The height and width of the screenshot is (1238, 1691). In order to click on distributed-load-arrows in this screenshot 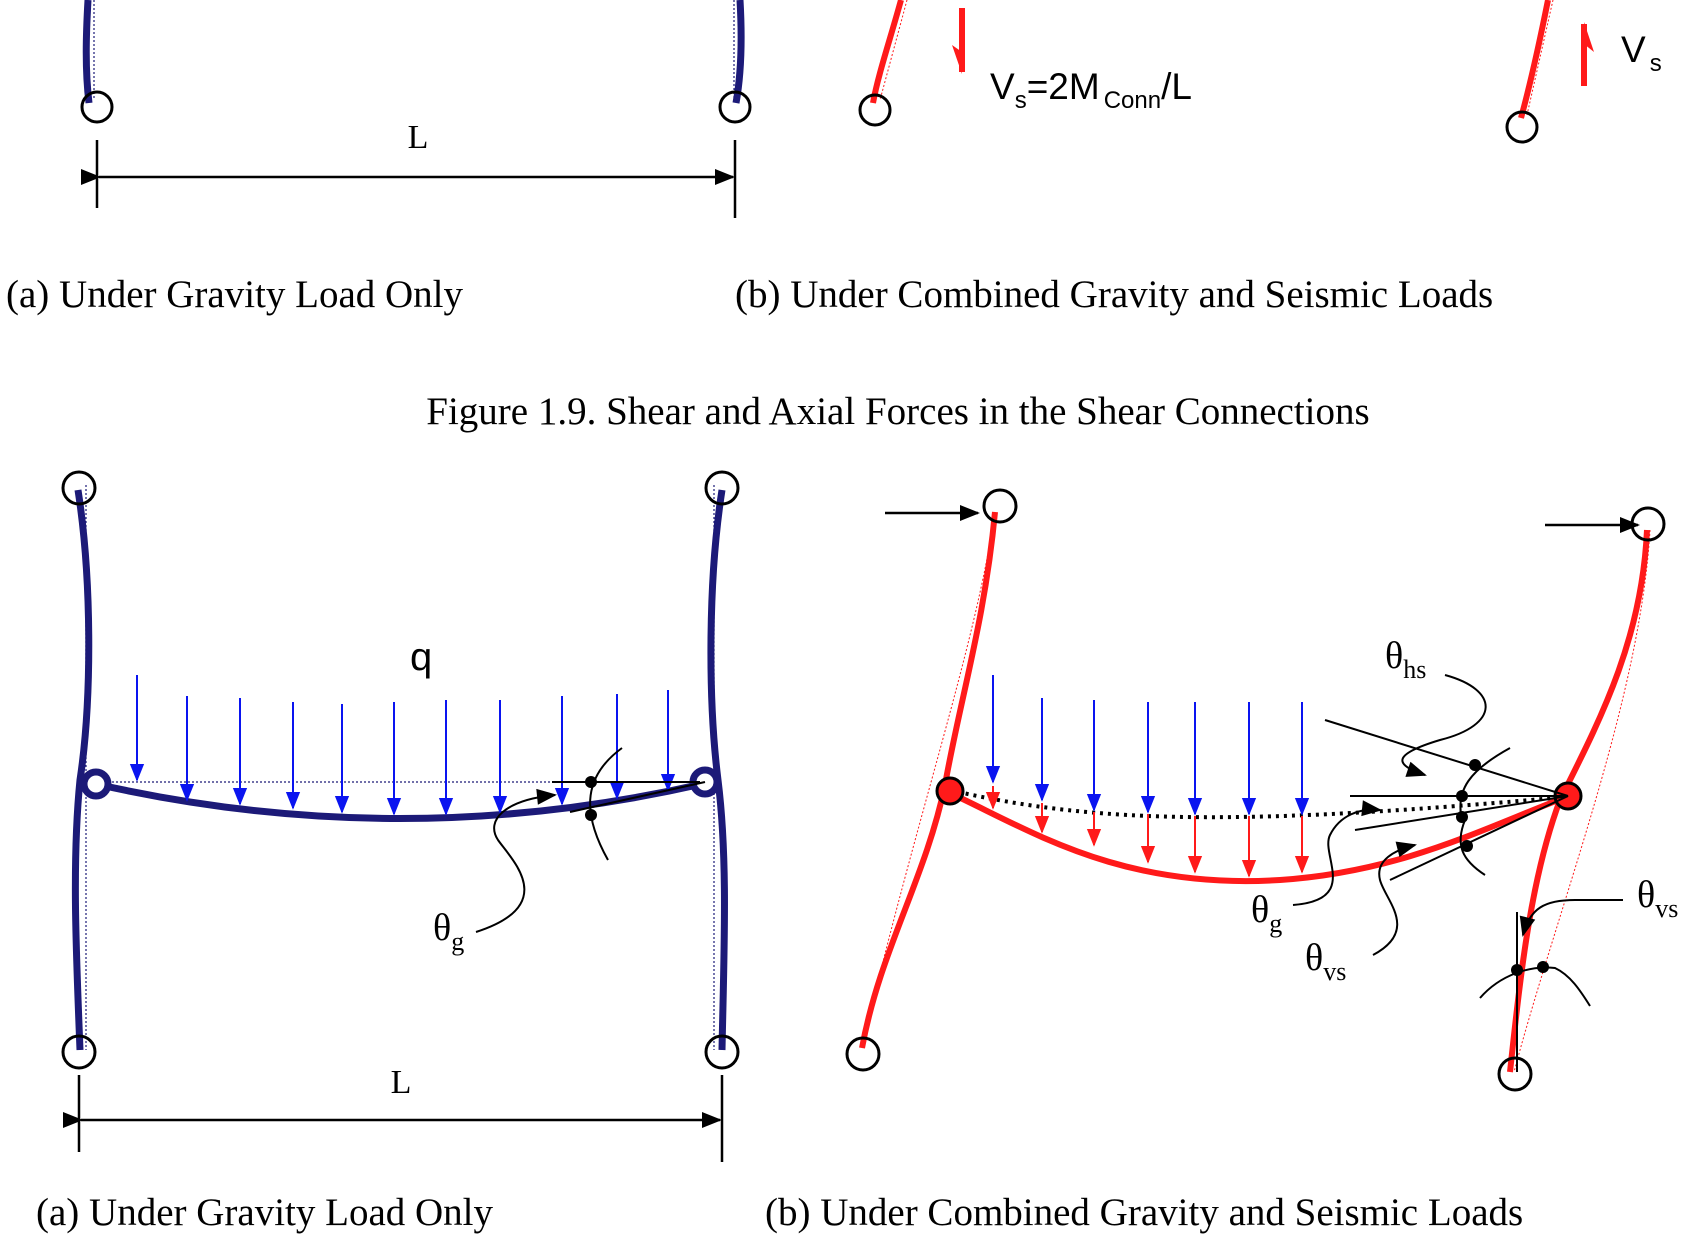, I will do `click(402, 745)`.